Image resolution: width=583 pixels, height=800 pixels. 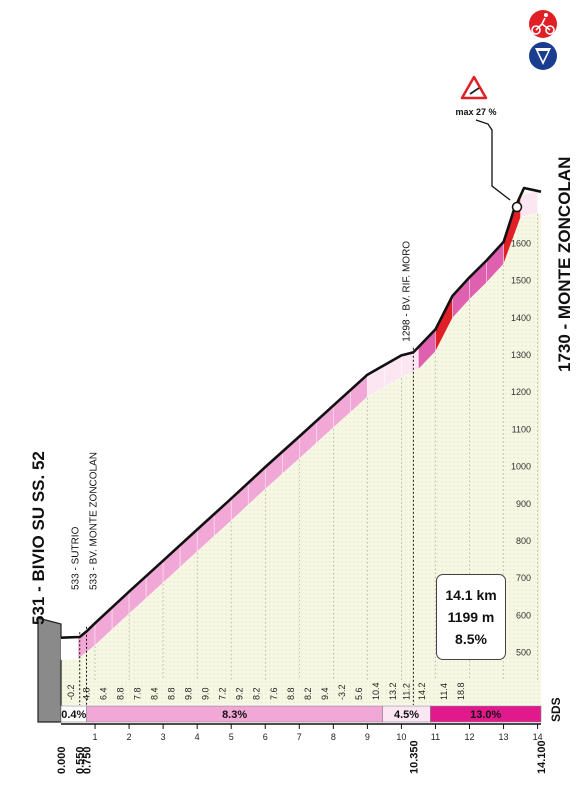 I want to click on km-gradient-label: 18.8, so click(x=461, y=691).